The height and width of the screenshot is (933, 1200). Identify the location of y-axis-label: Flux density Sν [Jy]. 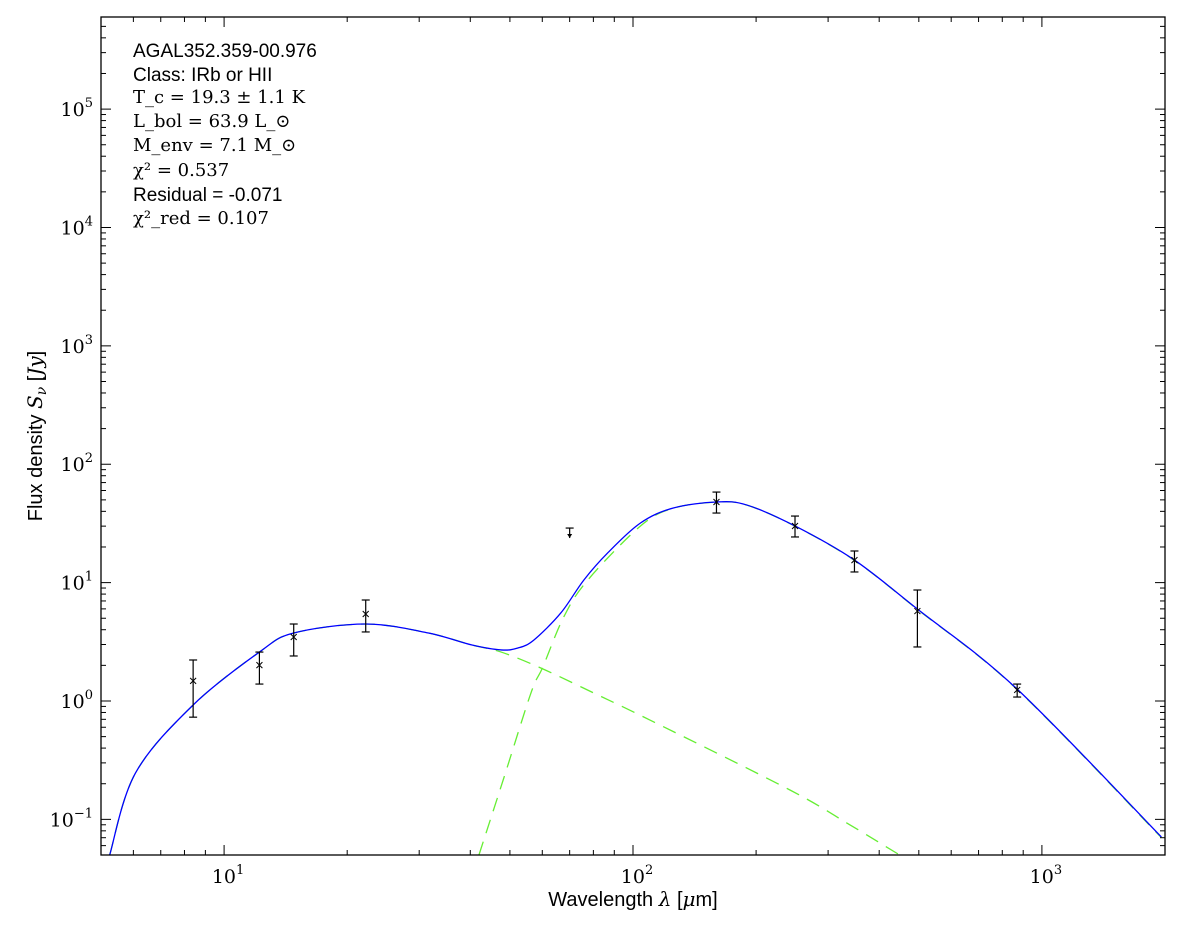
(36, 436).